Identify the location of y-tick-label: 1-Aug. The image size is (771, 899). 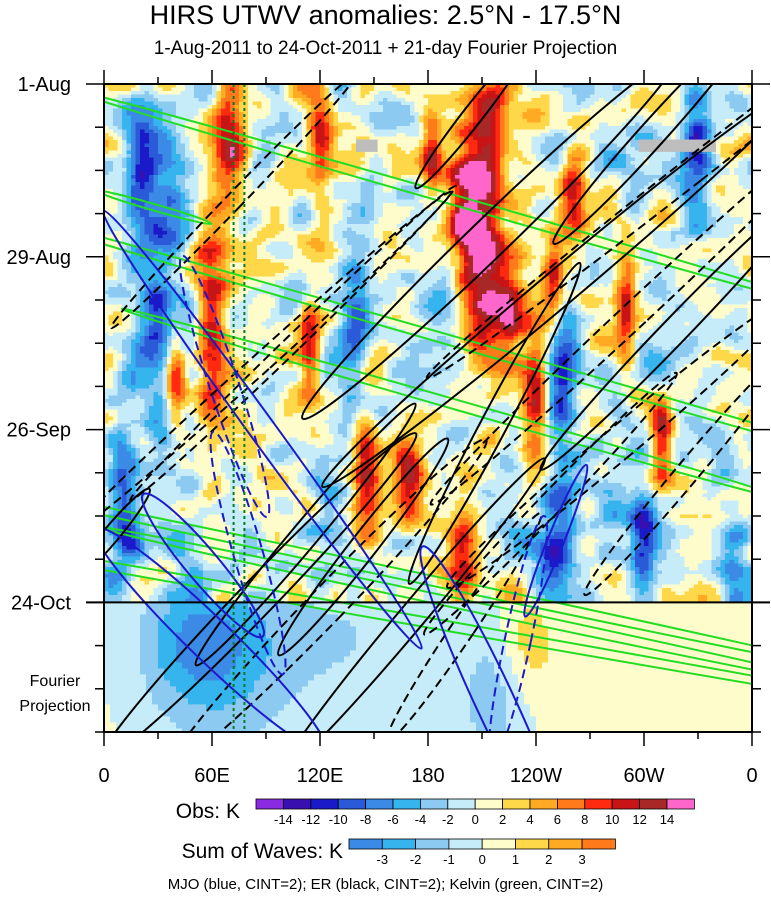
(44, 85).